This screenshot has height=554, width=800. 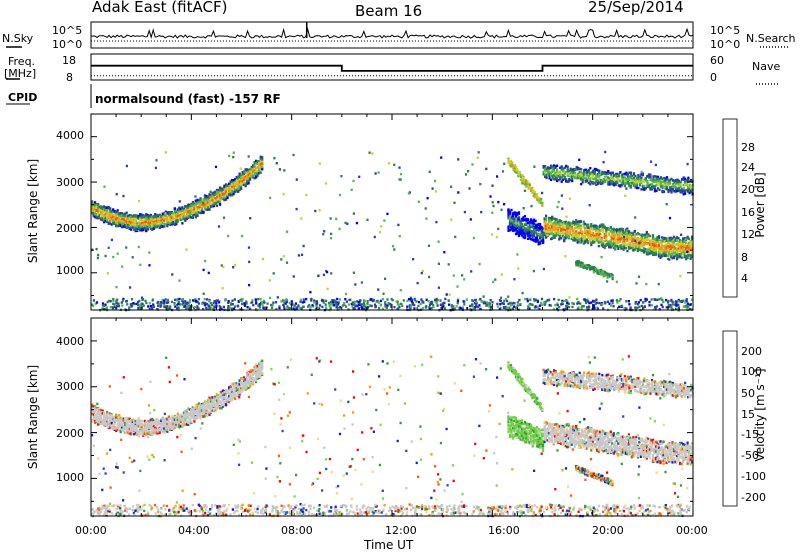 What do you see at coordinates (771, 38) in the screenshot?
I see `nsearch-label: N.Search` at bounding box center [771, 38].